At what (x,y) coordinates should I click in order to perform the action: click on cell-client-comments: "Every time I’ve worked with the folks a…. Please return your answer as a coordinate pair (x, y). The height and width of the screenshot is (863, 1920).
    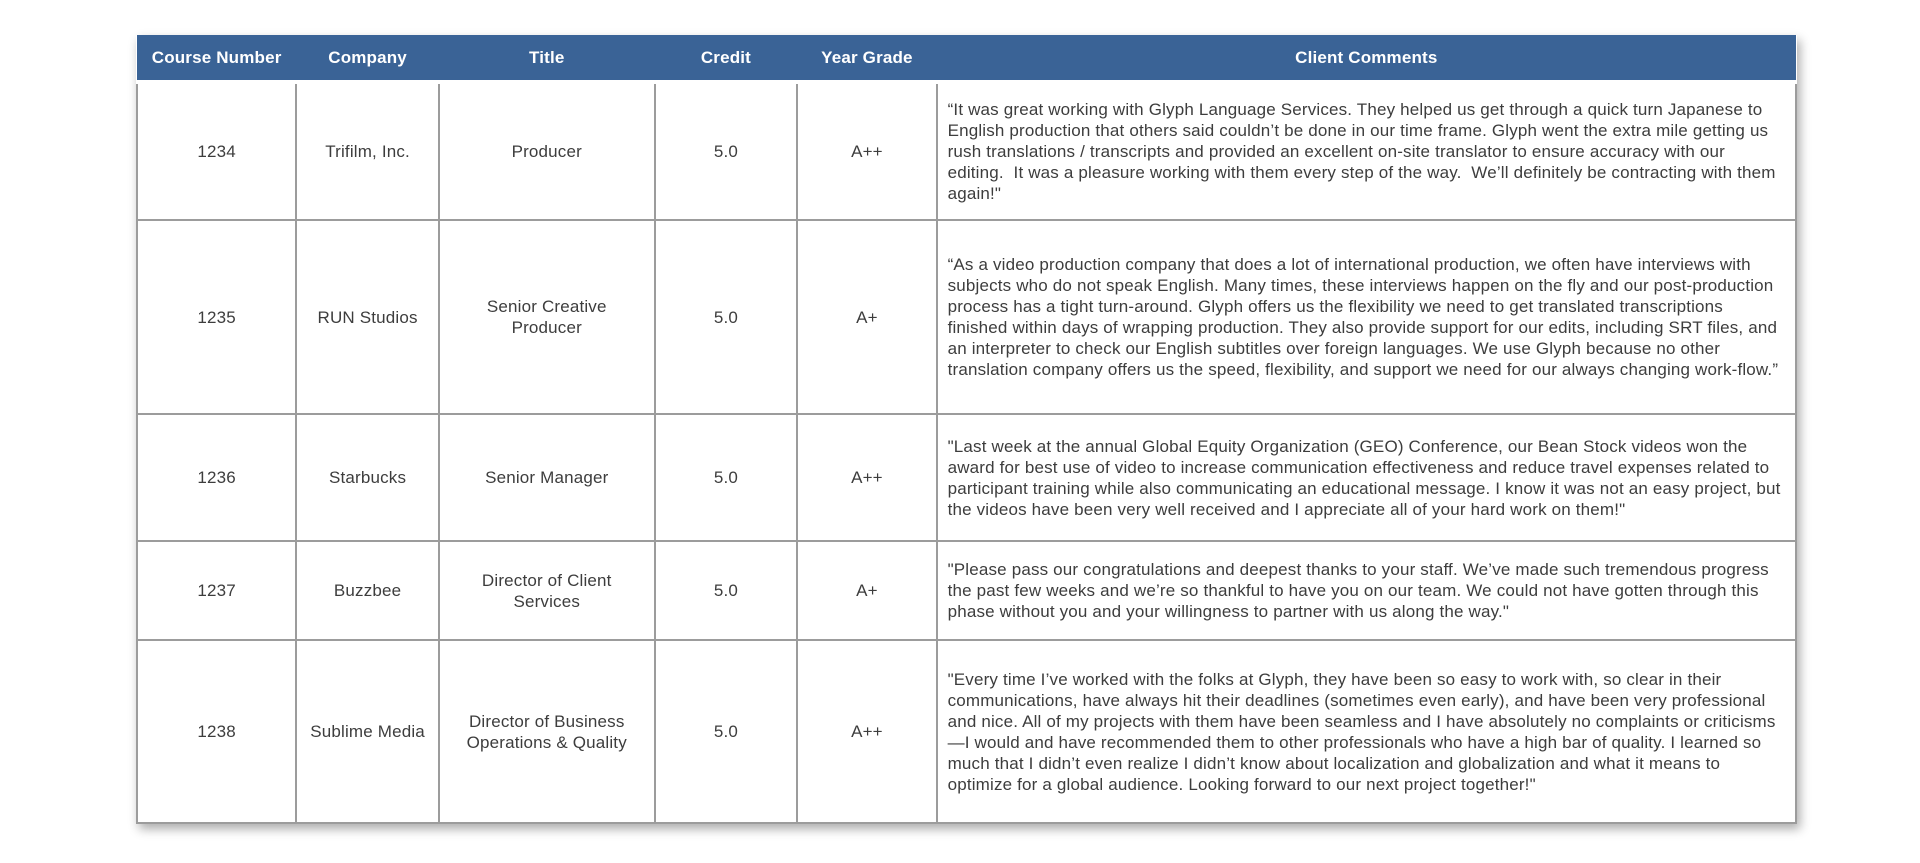
    Looking at the image, I should click on (1366, 731).